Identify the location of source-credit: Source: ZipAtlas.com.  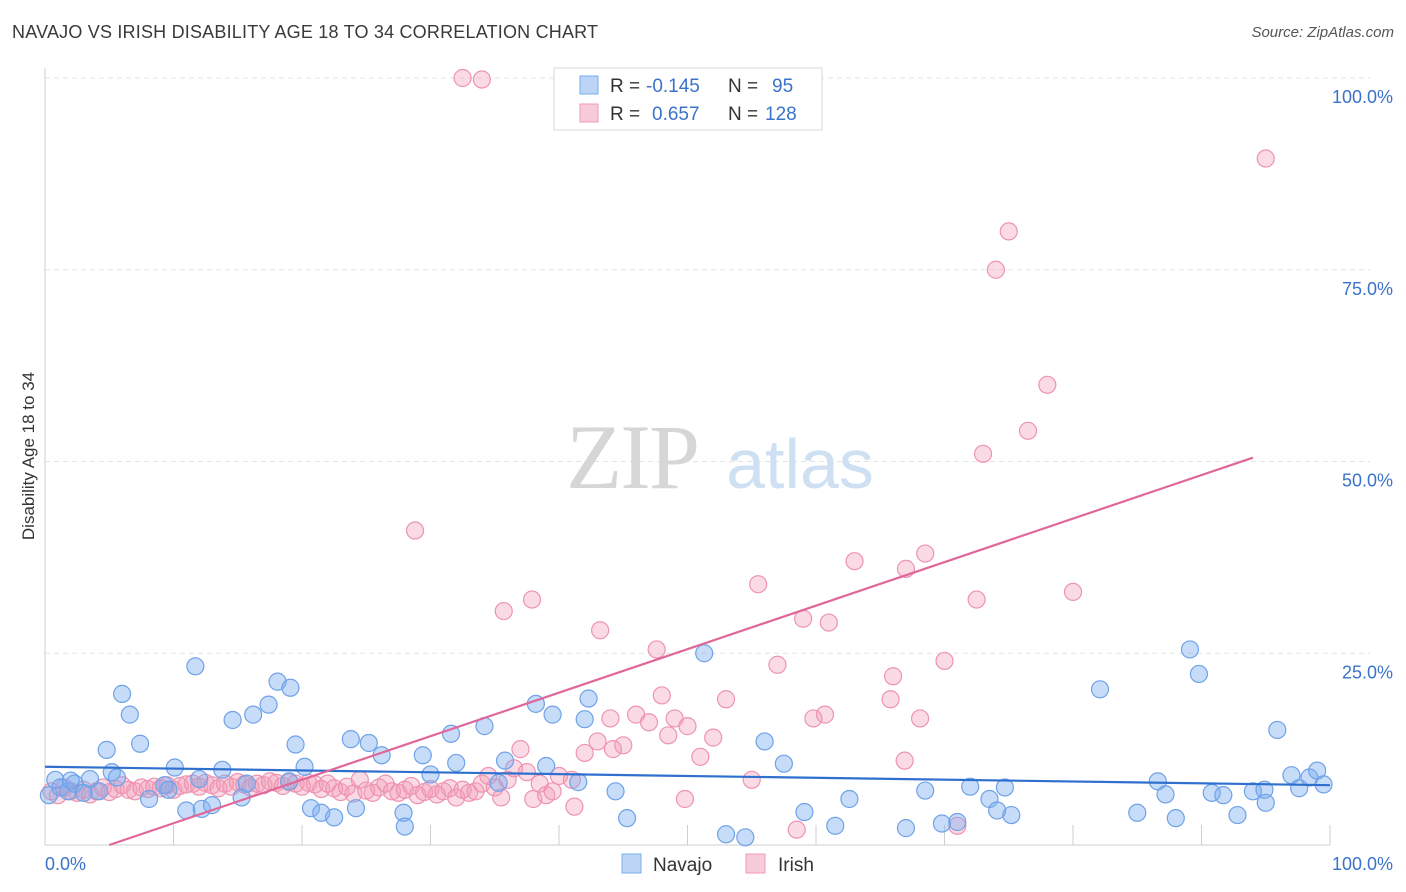
(1322, 32).